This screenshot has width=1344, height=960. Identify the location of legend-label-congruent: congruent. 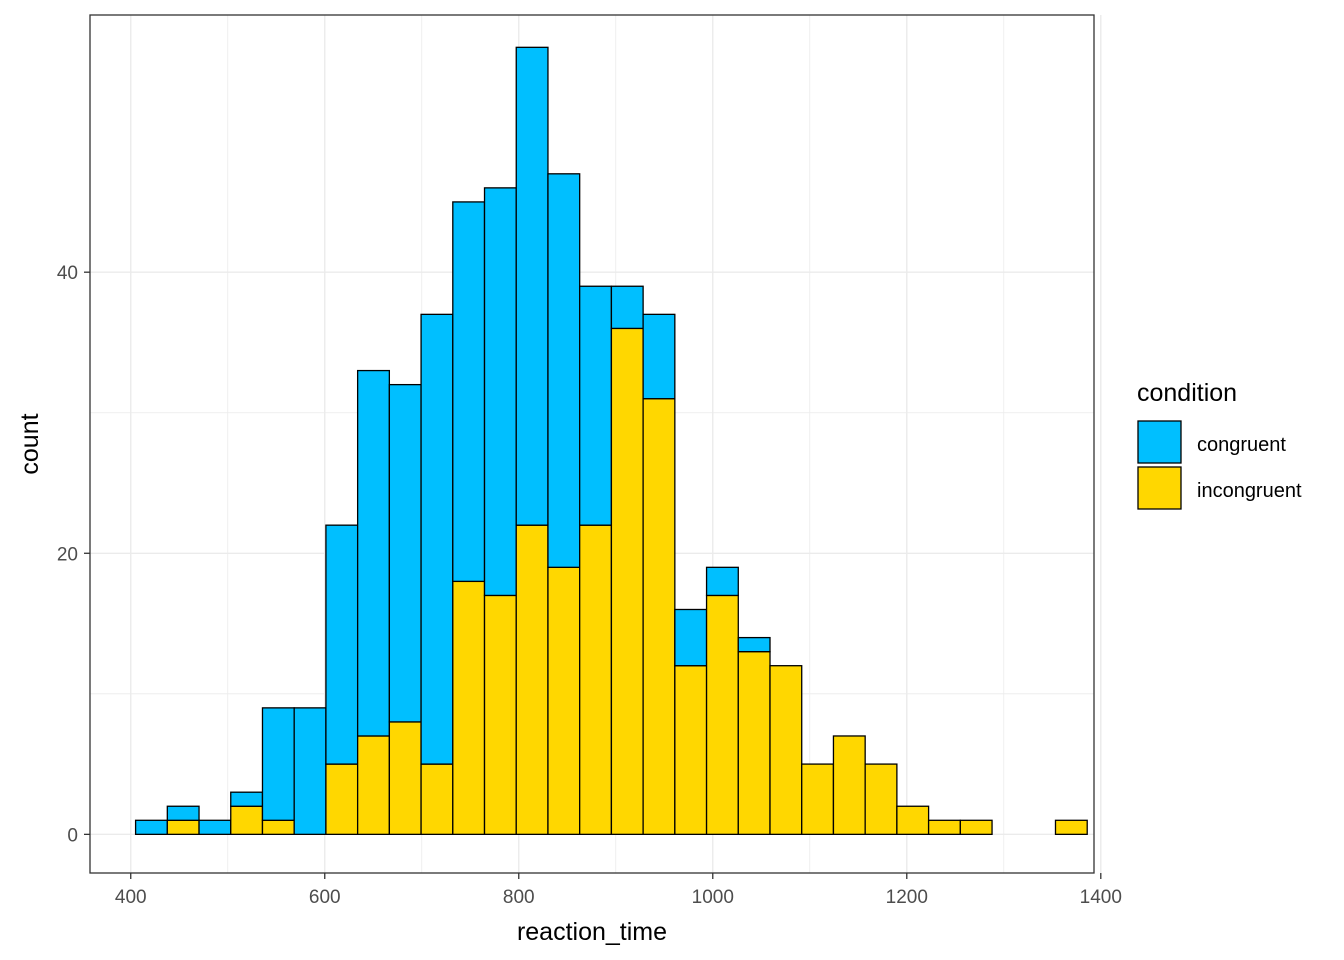
(1241, 445).